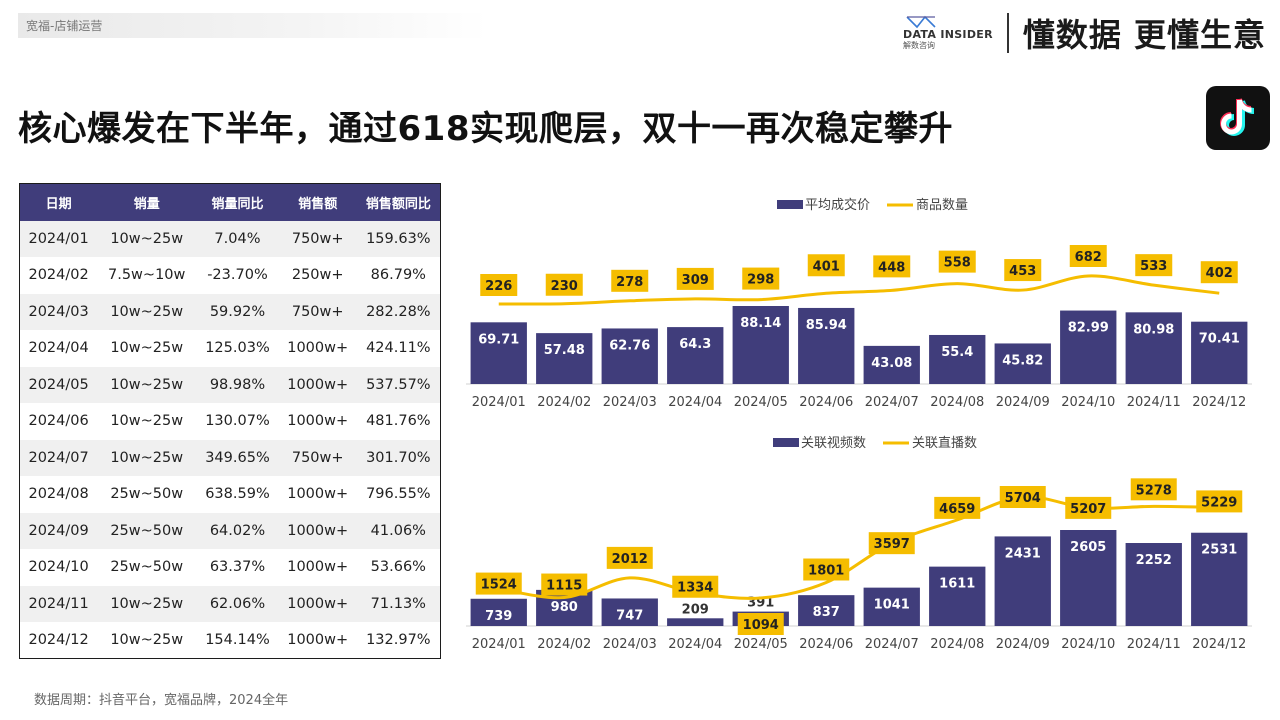 This screenshot has width=1280, height=720. Describe the element at coordinates (161, 700) in the screenshot. I see `footnote: 数据周期：抖音平台，宽福品牌，2024全年` at that location.